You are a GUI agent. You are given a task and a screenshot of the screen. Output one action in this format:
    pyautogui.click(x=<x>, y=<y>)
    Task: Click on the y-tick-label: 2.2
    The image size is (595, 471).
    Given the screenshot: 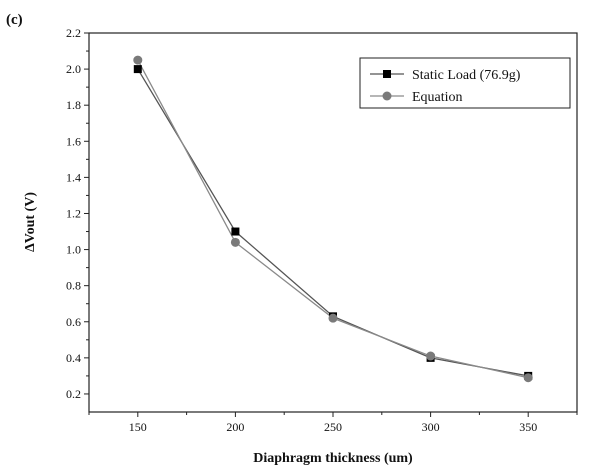 What is the action you would take?
    pyautogui.click(x=73, y=33)
    